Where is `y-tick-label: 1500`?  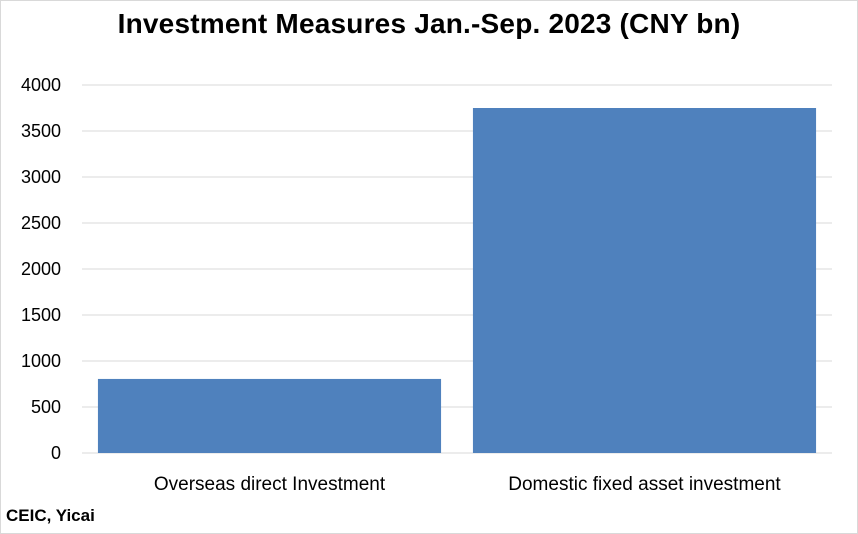
y-tick-label: 1500 is located at coordinates (41, 315).